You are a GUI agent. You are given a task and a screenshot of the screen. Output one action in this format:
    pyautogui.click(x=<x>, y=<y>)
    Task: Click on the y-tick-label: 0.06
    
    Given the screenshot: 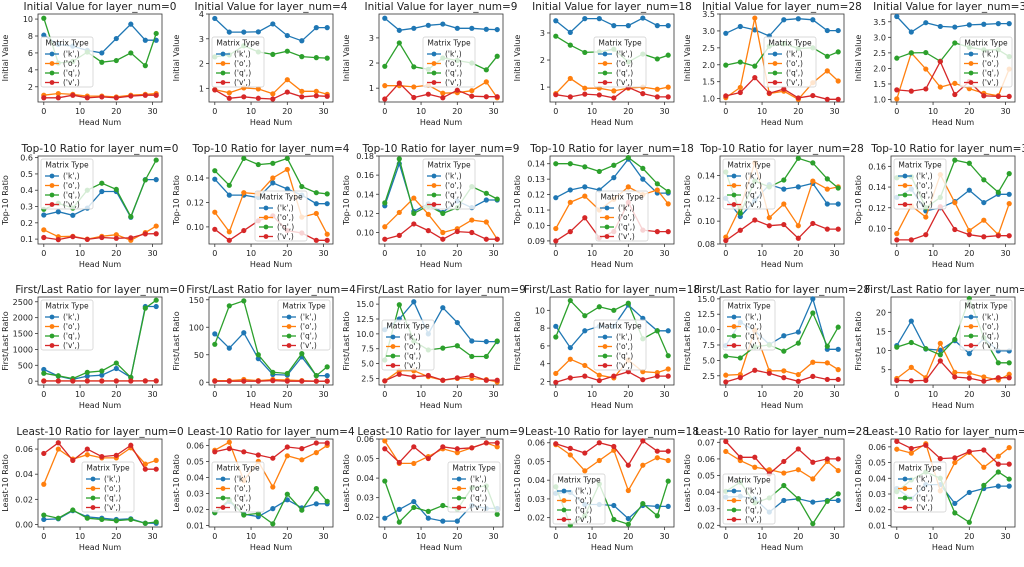 What is the action you would take?
    pyautogui.click(x=195, y=445)
    